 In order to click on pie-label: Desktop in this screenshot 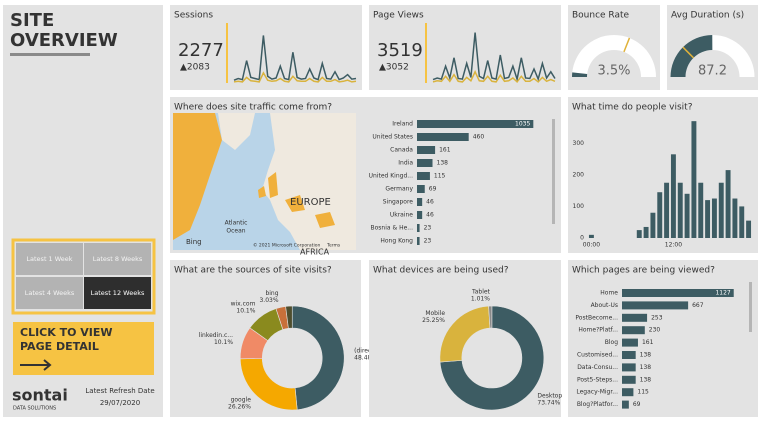, I will do `click(549, 396)`.